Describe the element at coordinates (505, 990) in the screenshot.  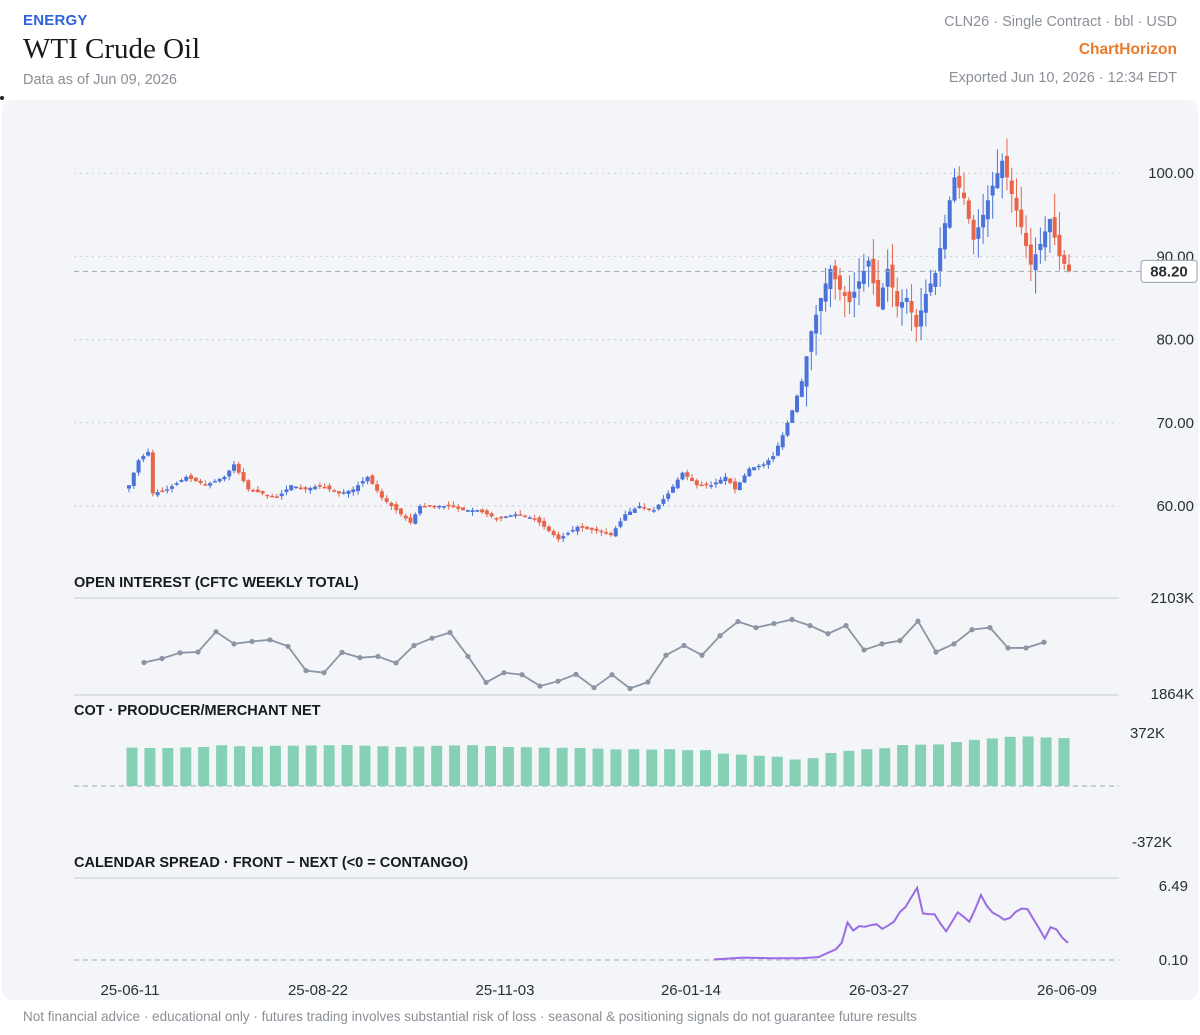
I see `x-tick-label: 25-11-03` at that location.